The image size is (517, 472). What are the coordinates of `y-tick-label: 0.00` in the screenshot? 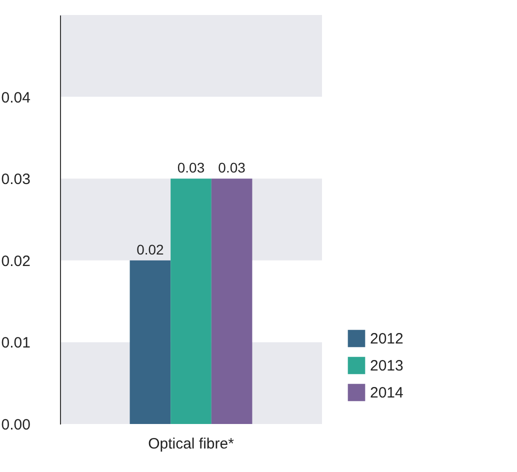 It's located at (15, 425).